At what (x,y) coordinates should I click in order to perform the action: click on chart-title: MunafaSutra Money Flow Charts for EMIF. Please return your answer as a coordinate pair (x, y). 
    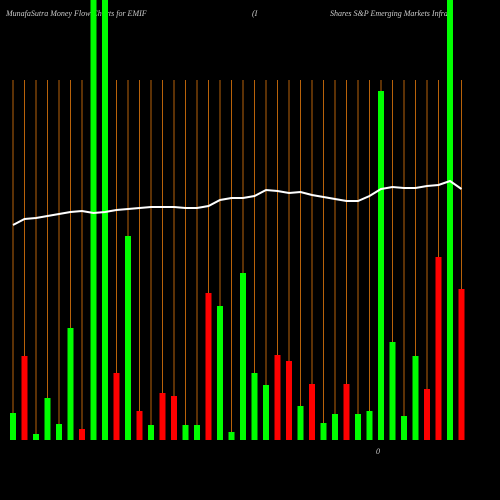
    Looking at the image, I should click on (76, 13).